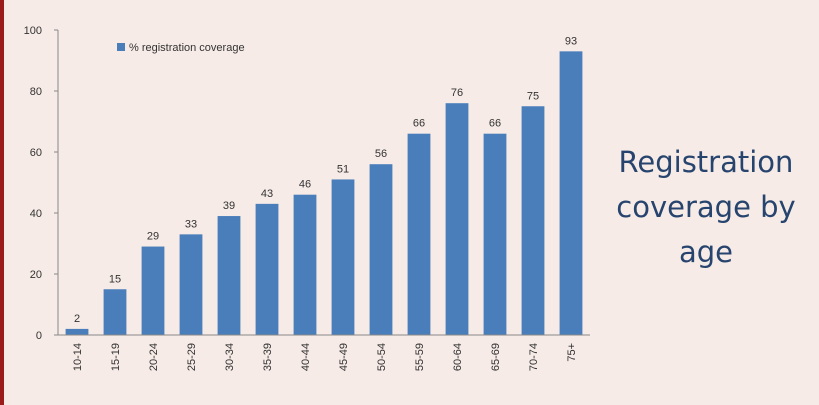 This screenshot has height=405, width=819. Describe the element at coordinates (420, 357) in the screenshot. I see `x-tick-label: 55-59` at that location.